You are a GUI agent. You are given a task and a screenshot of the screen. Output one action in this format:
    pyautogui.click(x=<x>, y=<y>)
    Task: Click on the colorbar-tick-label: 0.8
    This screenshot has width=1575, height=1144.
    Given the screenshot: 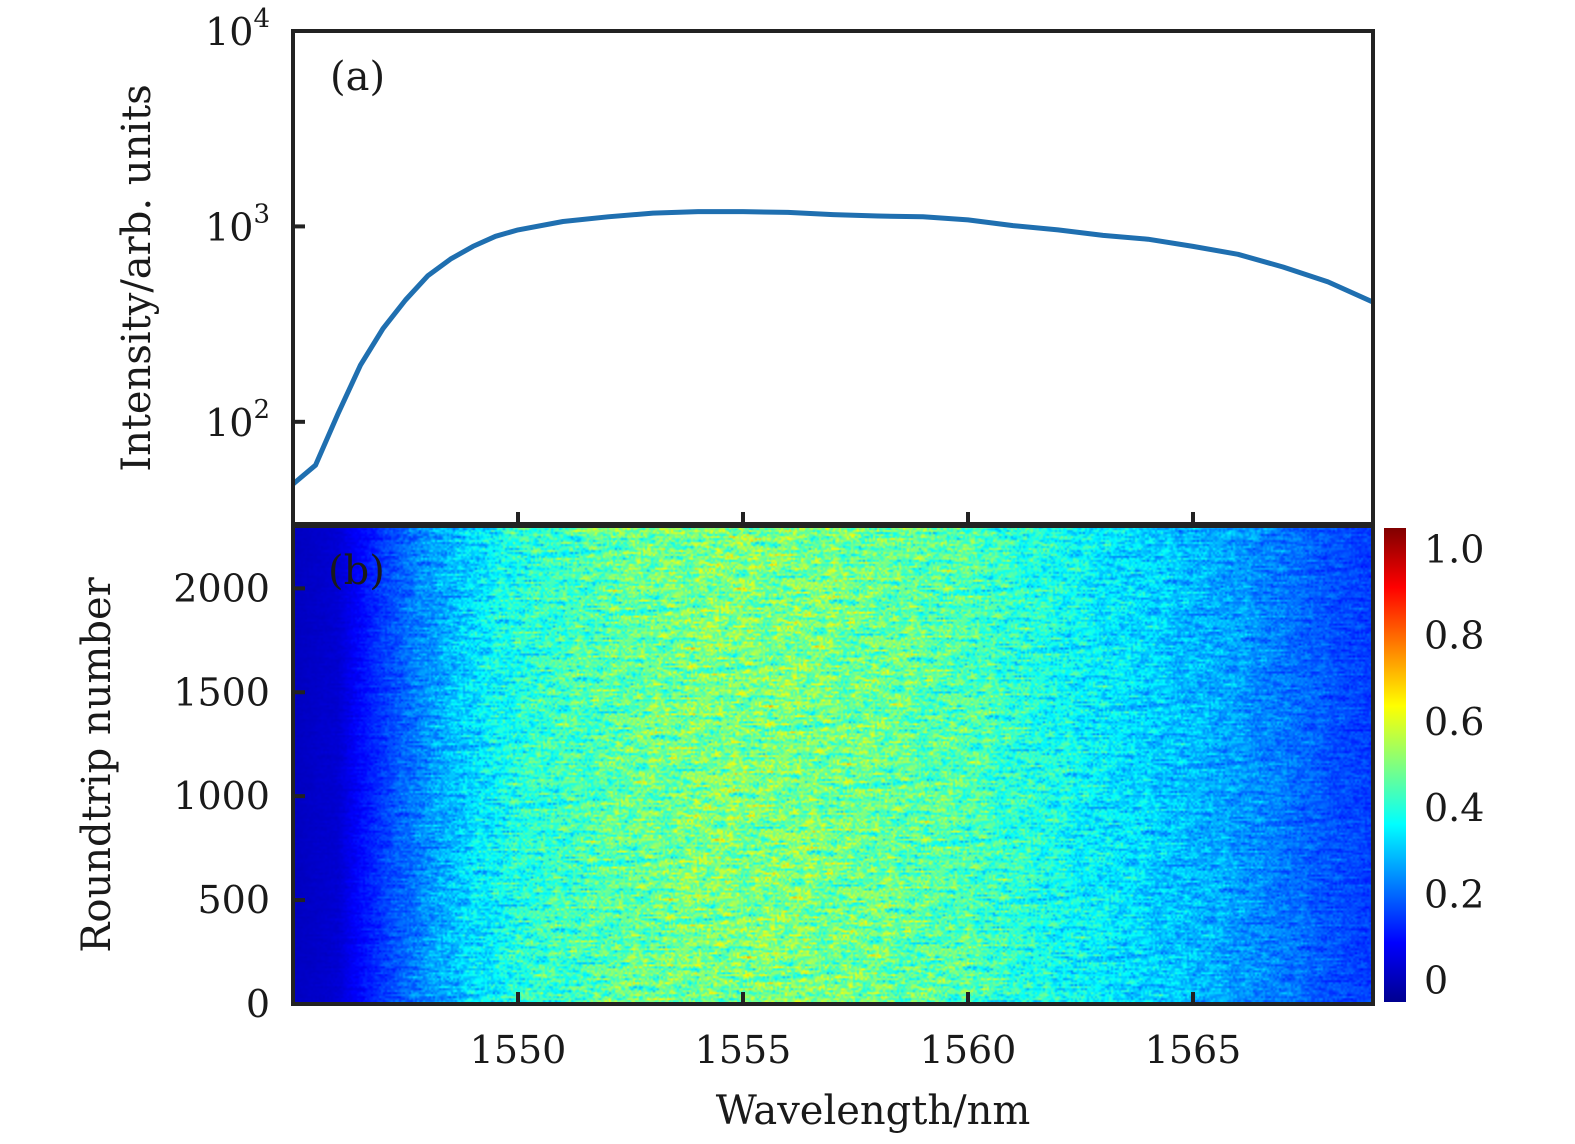 What is the action you would take?
    pyautogui.click(x=1454, y=636)
    